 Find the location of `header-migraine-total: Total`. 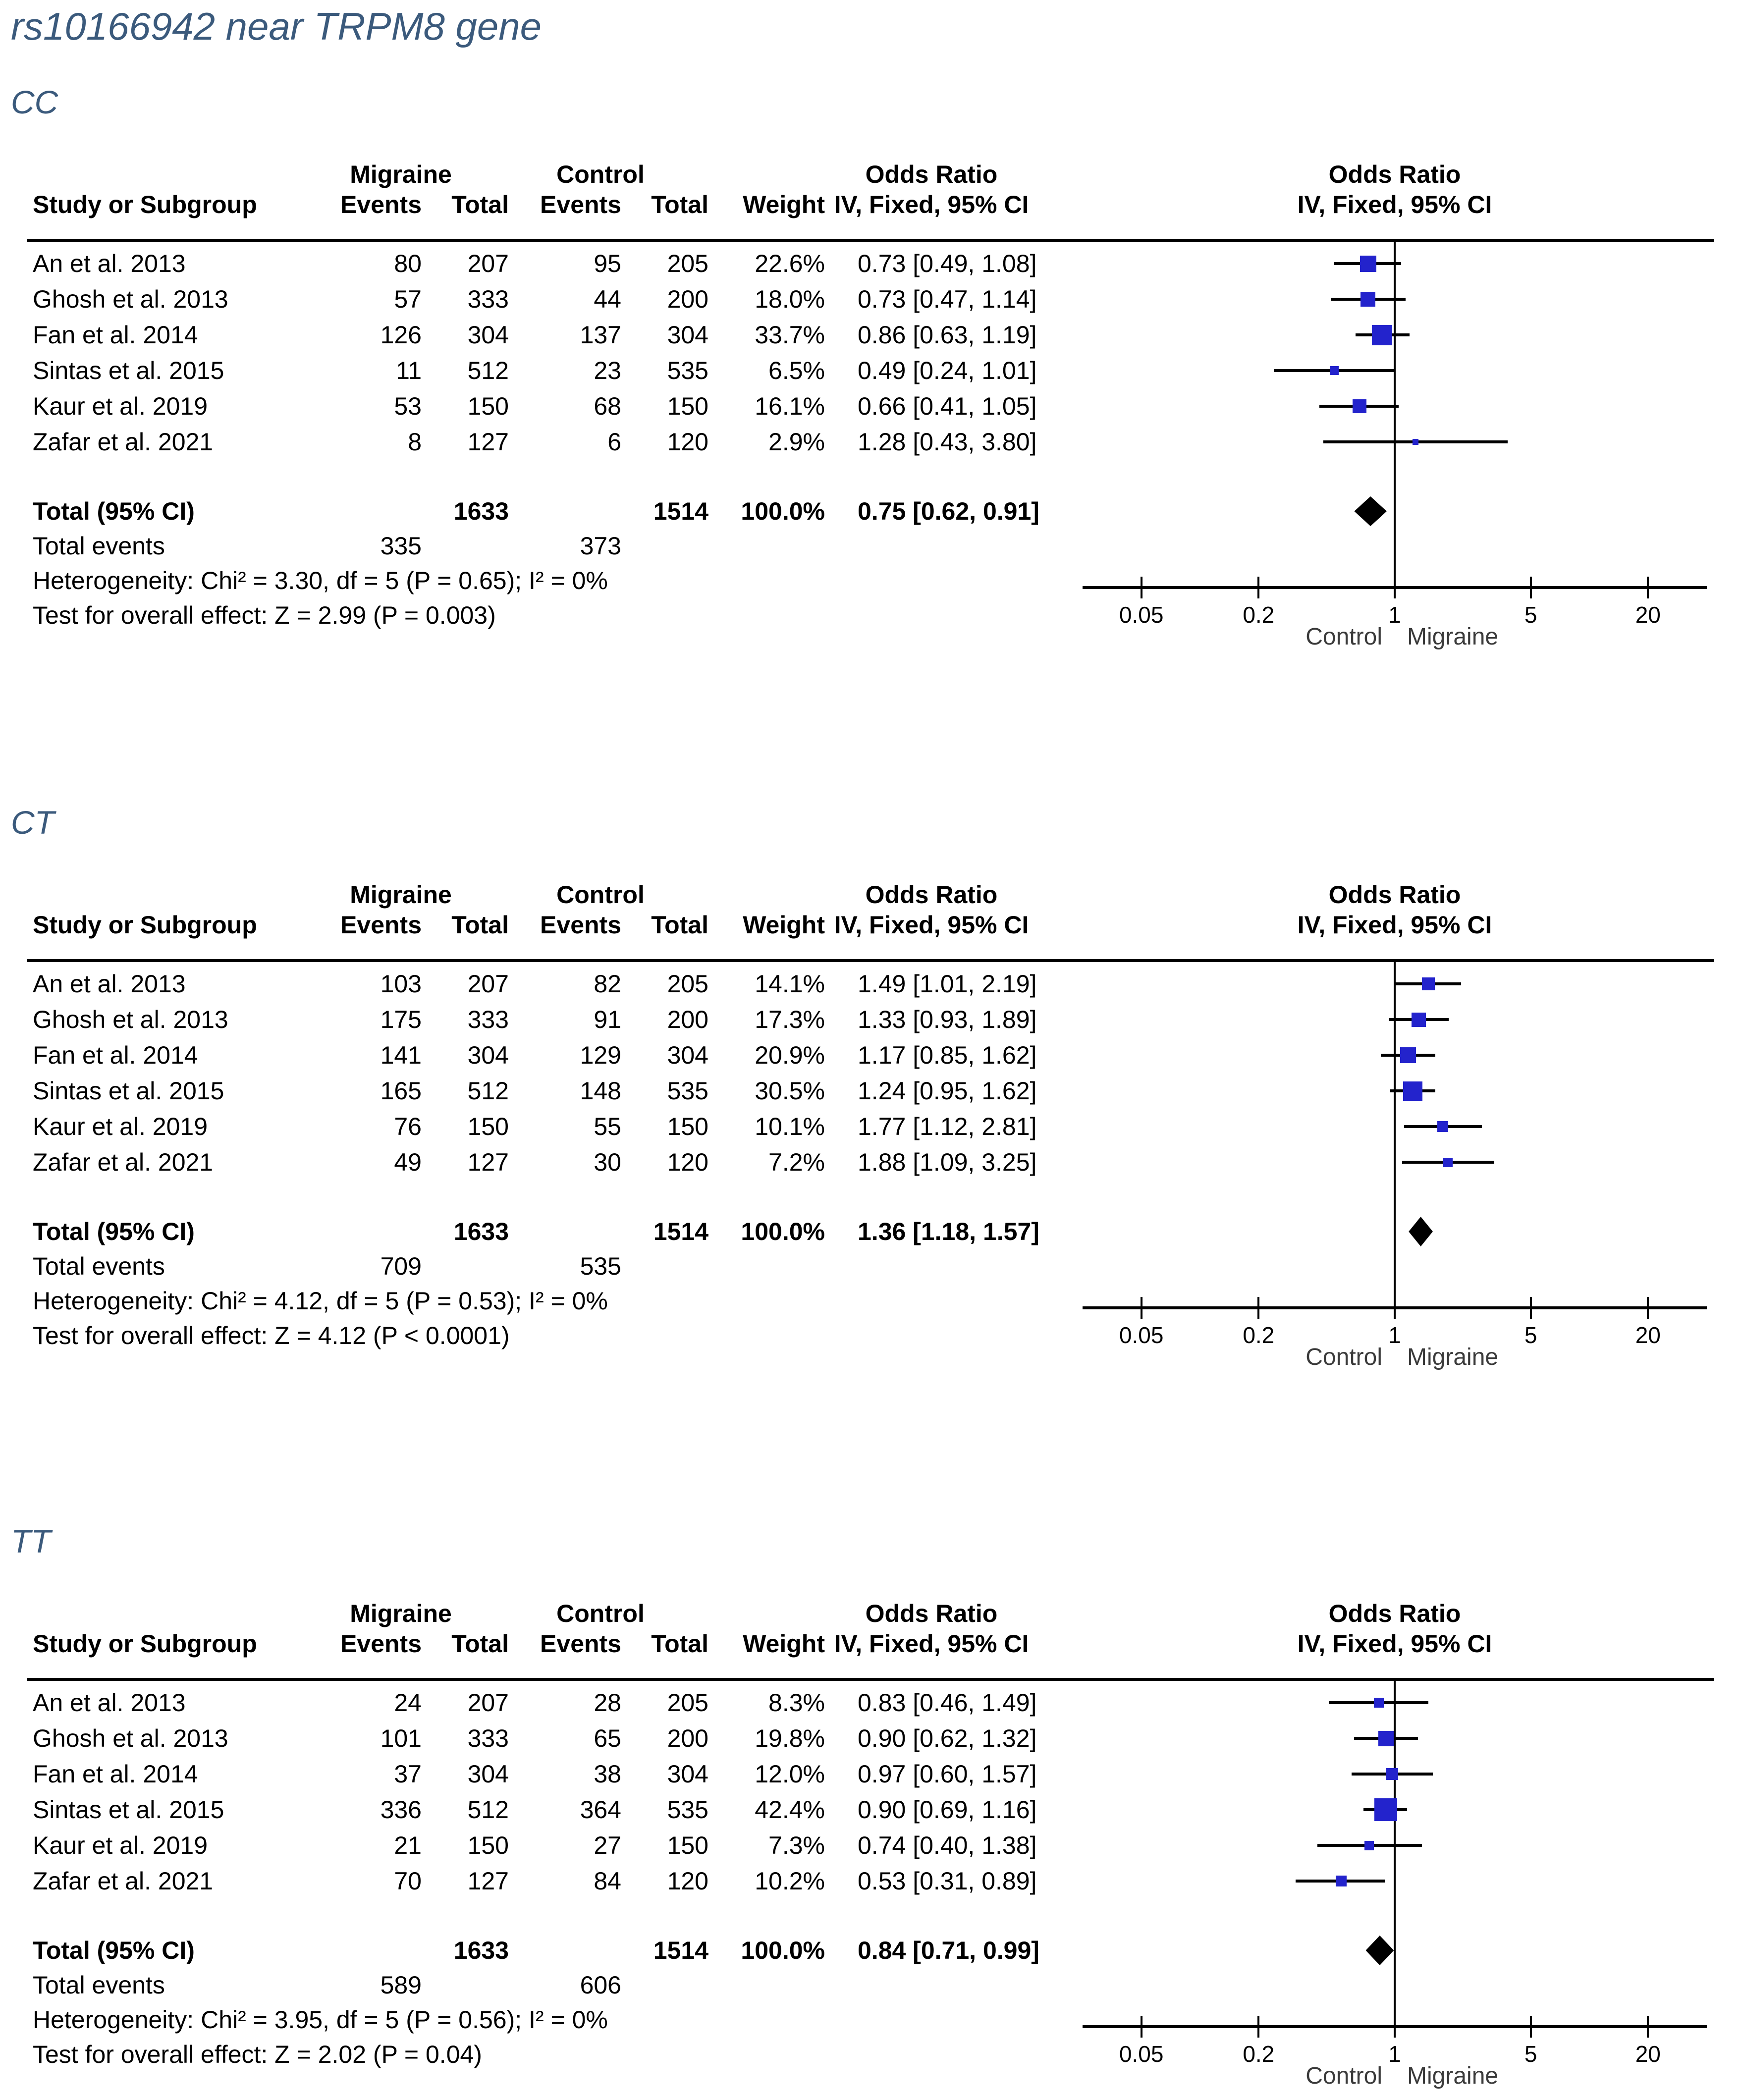

header-migraine-total: Total is located at coordinates (480, 925).